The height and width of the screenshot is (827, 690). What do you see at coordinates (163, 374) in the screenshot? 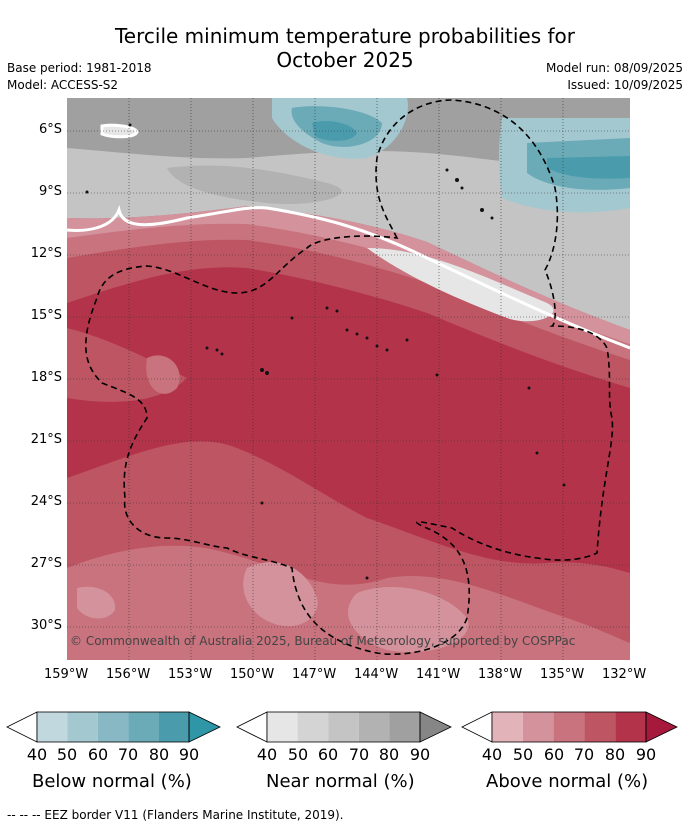
I see `above-patch-west-inner` at bounding box center [163, 374].